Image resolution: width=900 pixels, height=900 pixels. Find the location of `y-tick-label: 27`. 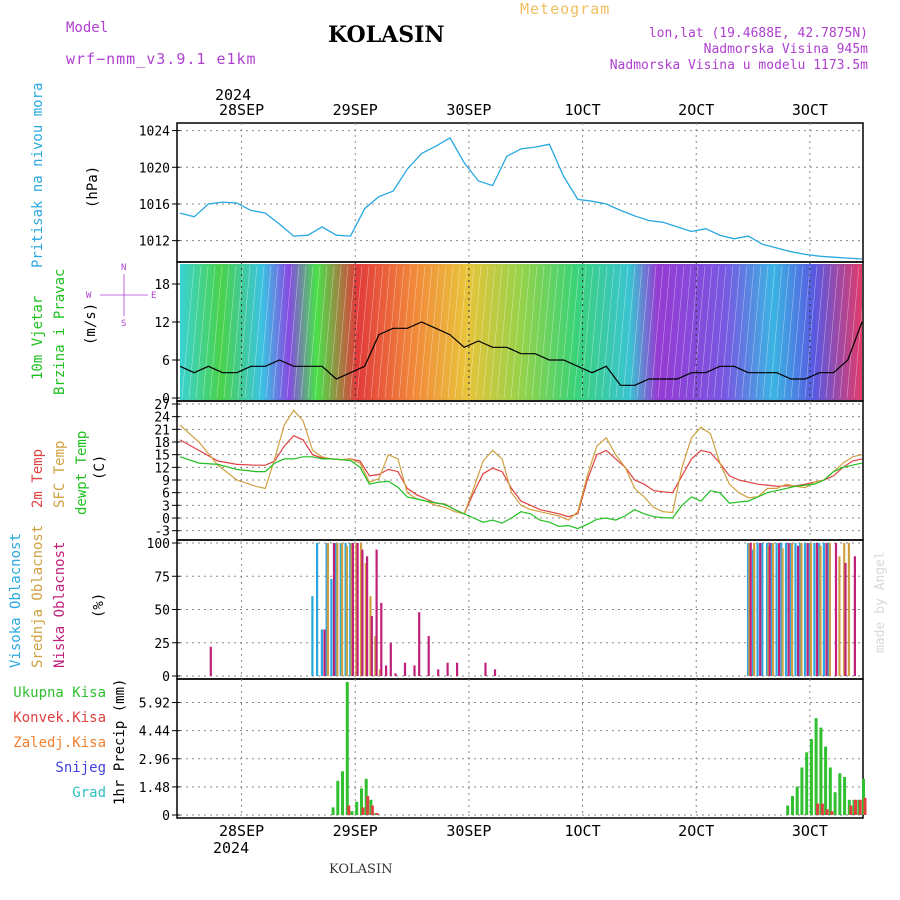

y-tick-label: 27 is located at coordinates (162, 405).